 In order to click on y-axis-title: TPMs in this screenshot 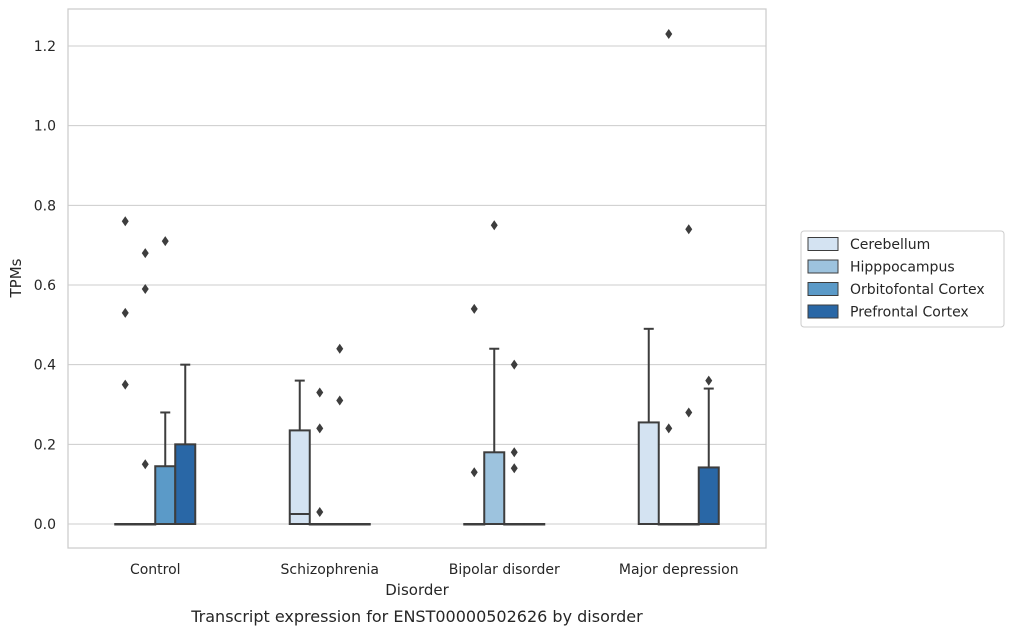, I will do `click(16, 278)`.